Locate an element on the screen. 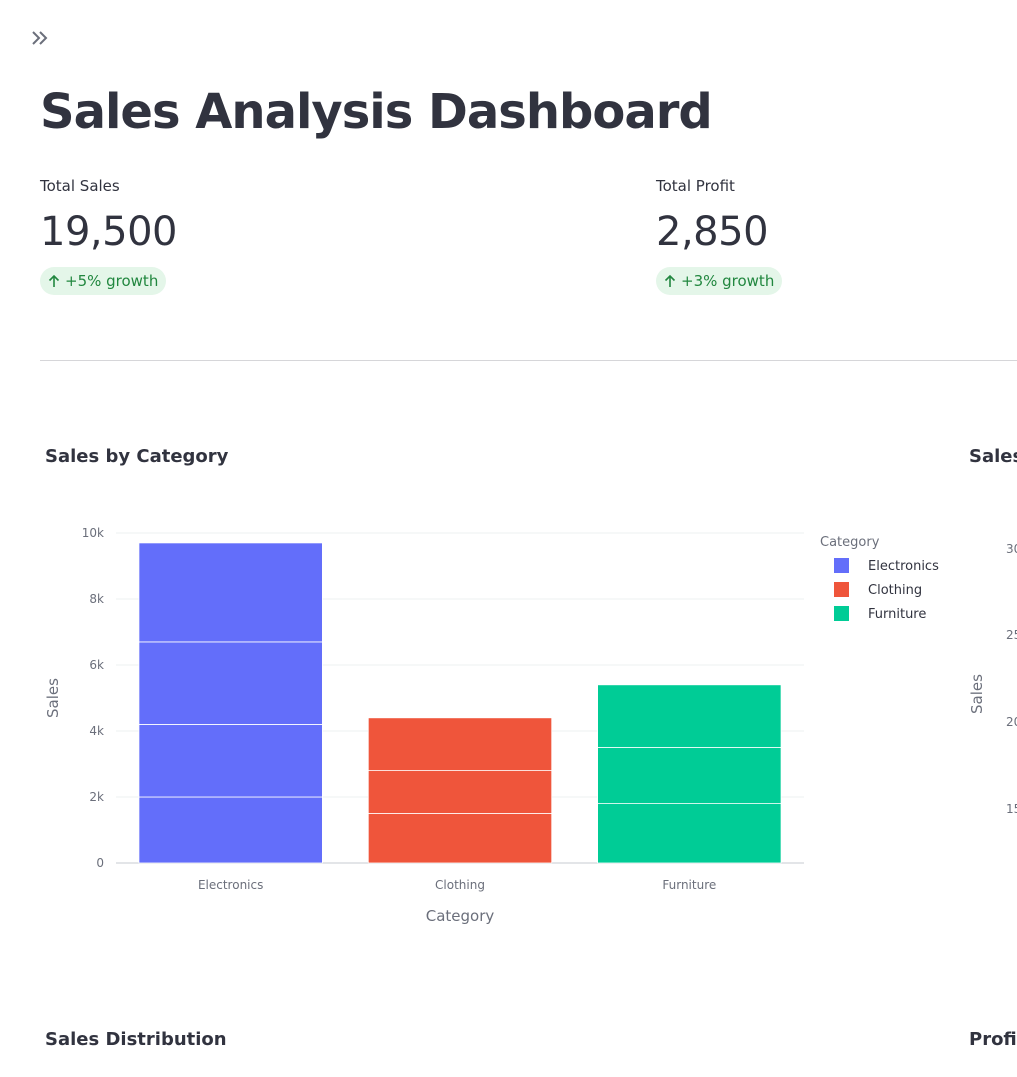 This screenshot has width=1017, height=1077. metric-delta-badge: +5% growth is located at coordinates (103, 281).